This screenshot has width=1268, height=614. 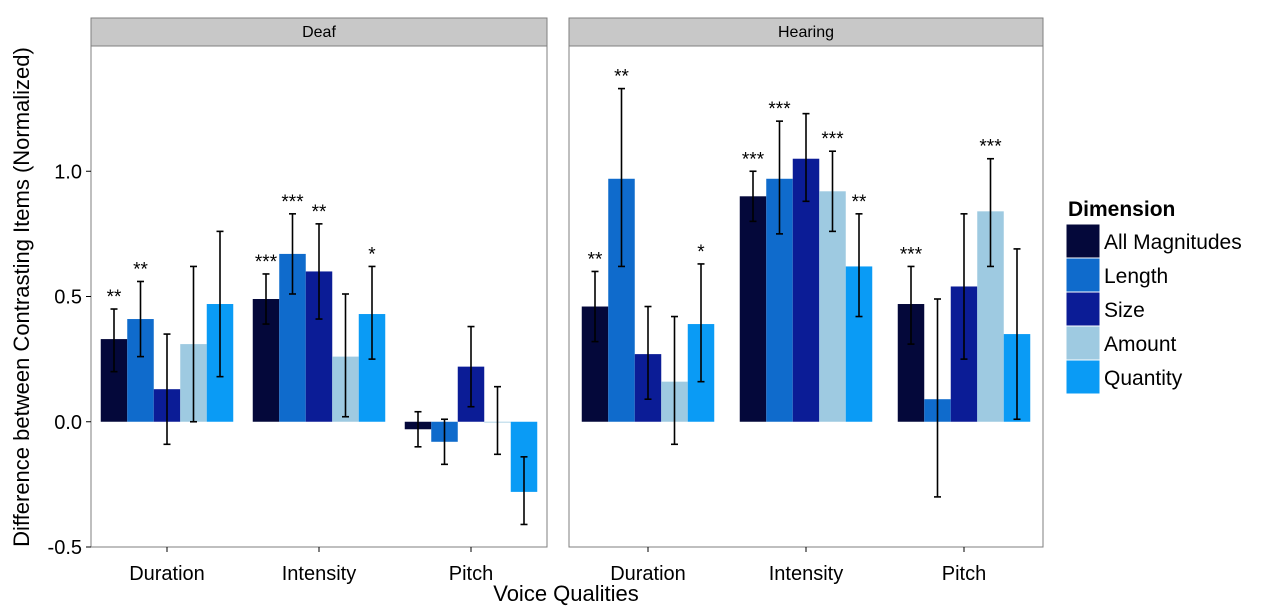 I want to click on y-tick-label: 0.0, so click(x=68, y=423).